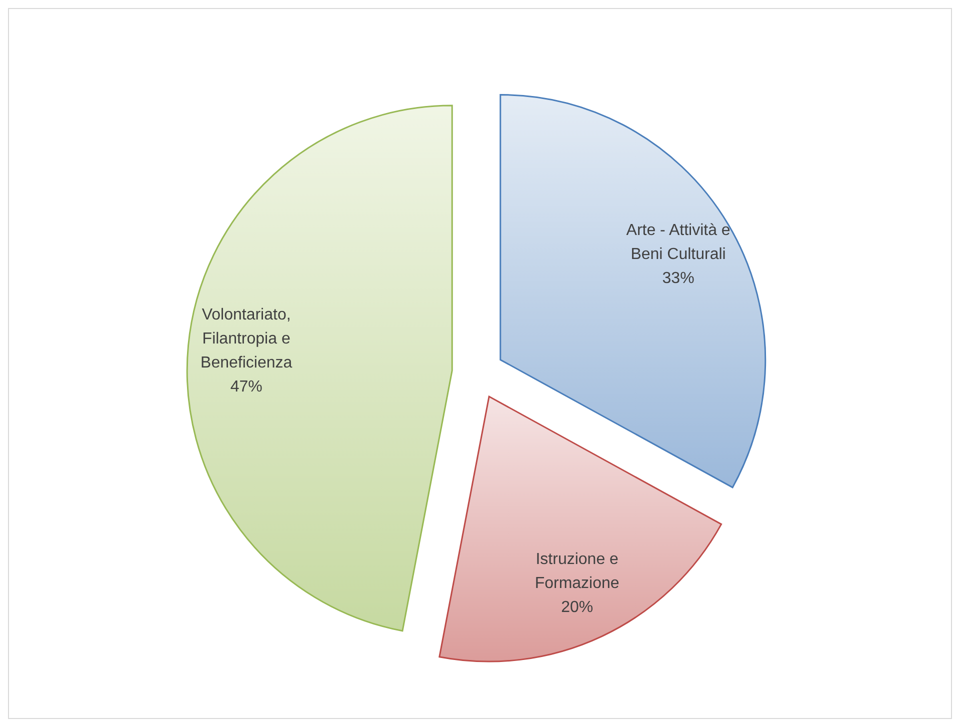 Image resolution: width=960 pixels, height=727 pixels. I want to click on data-label: 20%, so click(577, 607).